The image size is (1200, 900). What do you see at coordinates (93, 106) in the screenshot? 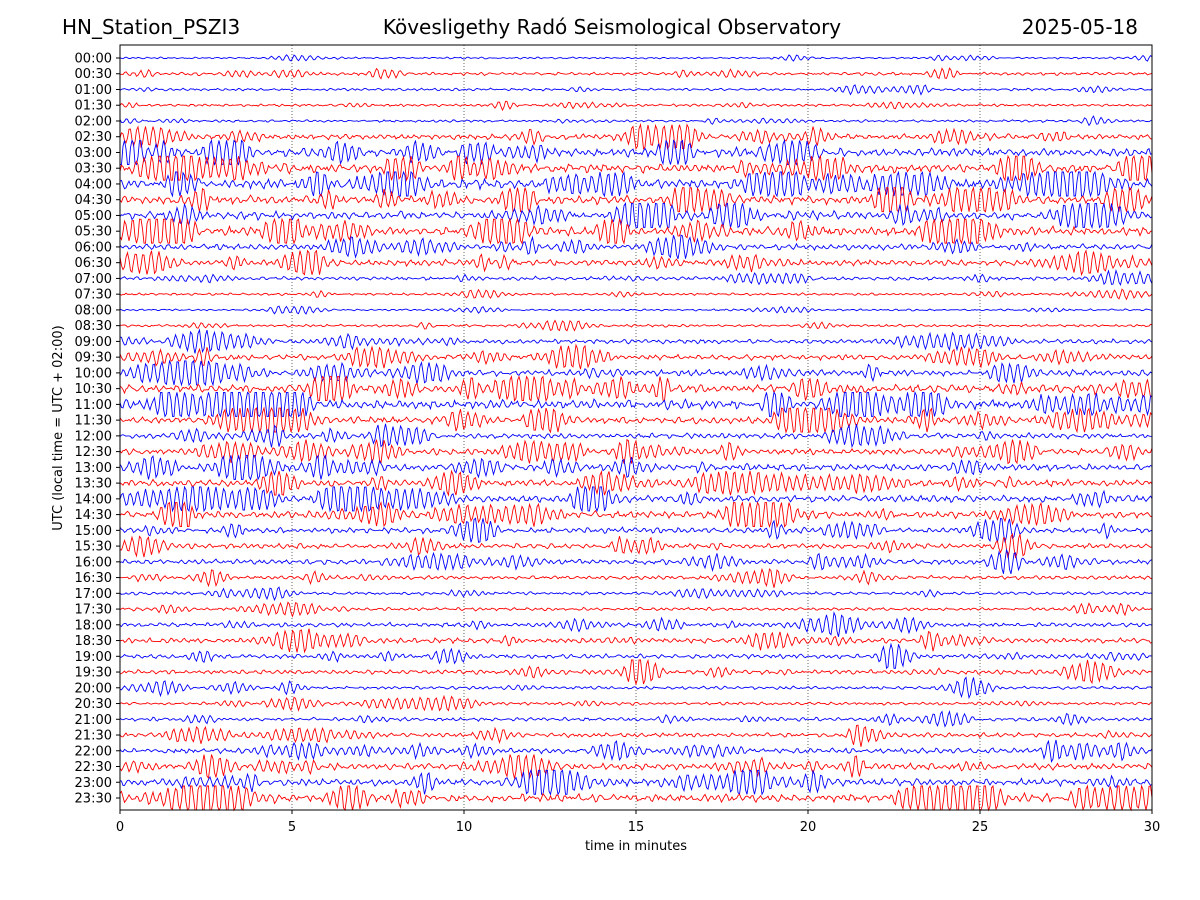
I see `y-tick-label: 01:30` at bounding box center [93, 106].